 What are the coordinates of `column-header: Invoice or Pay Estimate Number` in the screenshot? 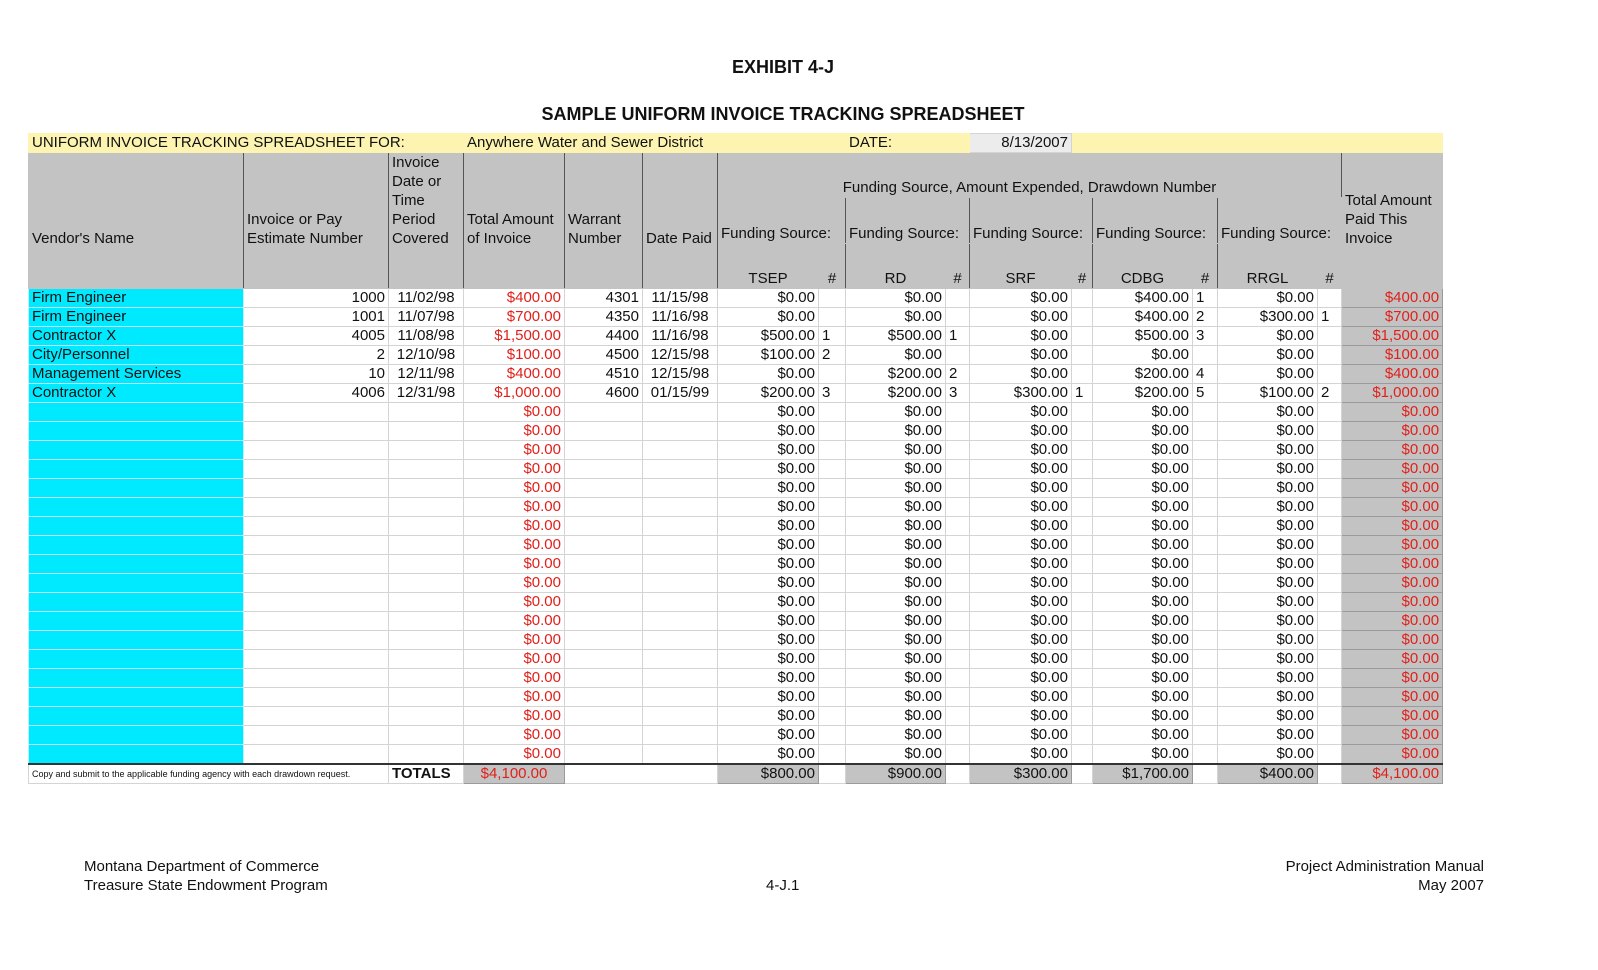 It's located at (316, 220).